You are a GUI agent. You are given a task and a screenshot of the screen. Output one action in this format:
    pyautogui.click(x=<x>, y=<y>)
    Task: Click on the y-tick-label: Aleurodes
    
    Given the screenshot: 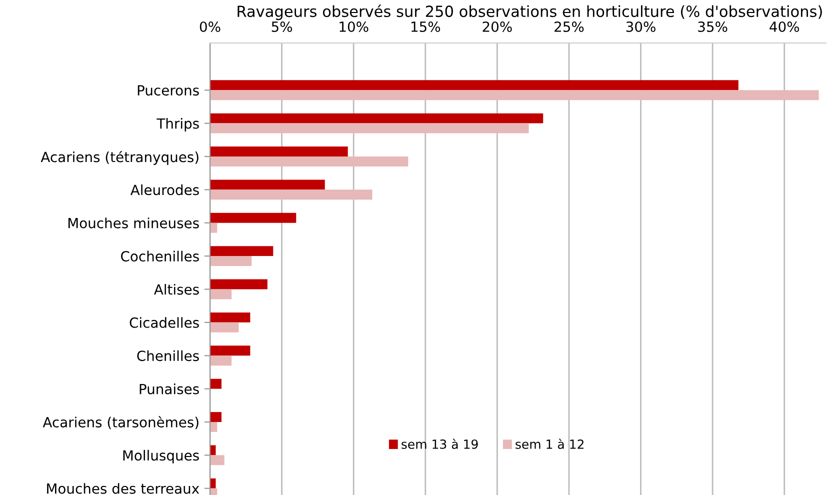 What is the action you would take?
    pyautogui.click(x=164, y=190)
    